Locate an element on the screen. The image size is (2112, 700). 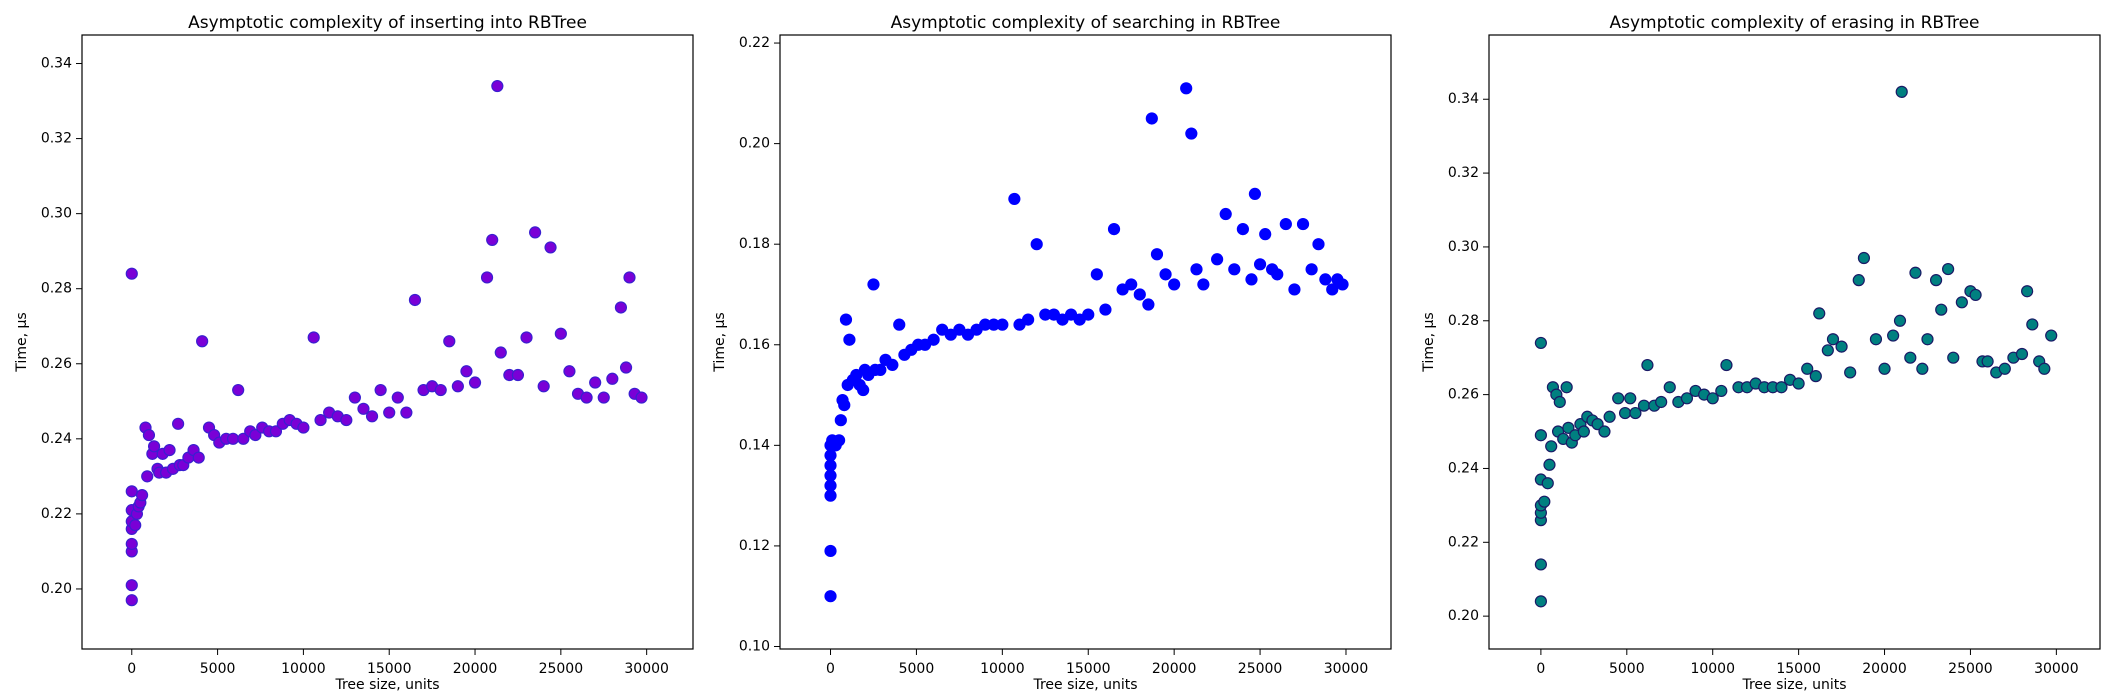
y-tick-label: 0.14 is located at coordinates (754, 445).